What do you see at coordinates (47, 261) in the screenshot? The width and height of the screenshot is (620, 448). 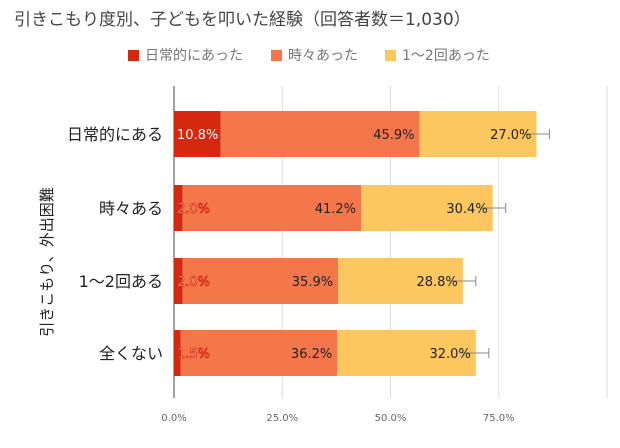 I see `y-axis-title: 引きこもり、外出困難` at bounding box center [47, 261].